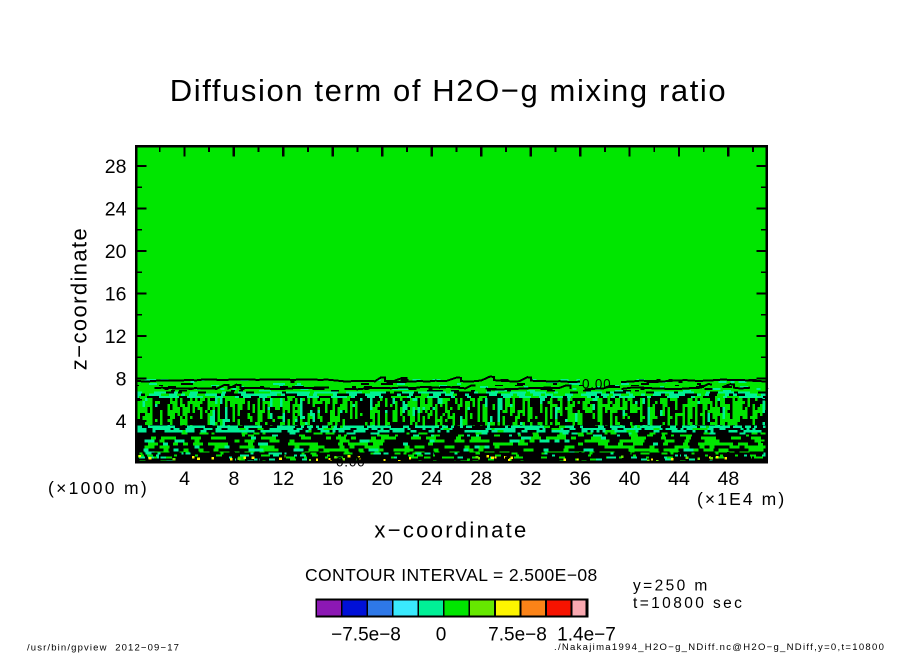 This screenshot has width=904, height=654. I want to click on svg-text: y=250 m, so click(671, 586).